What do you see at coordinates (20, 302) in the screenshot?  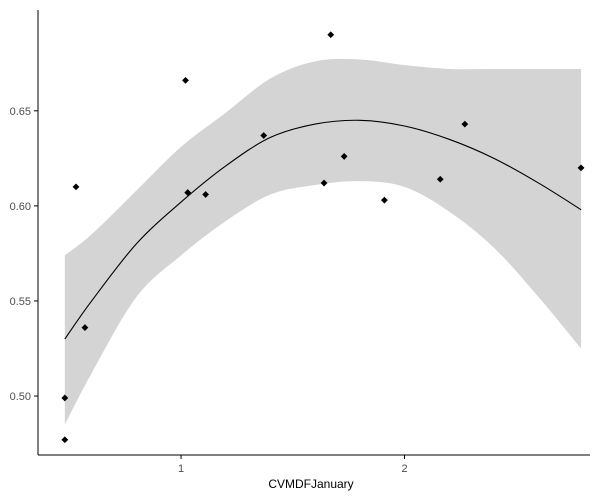 I see `y-tick-label: 0.55` at bounding box center [20, 302].